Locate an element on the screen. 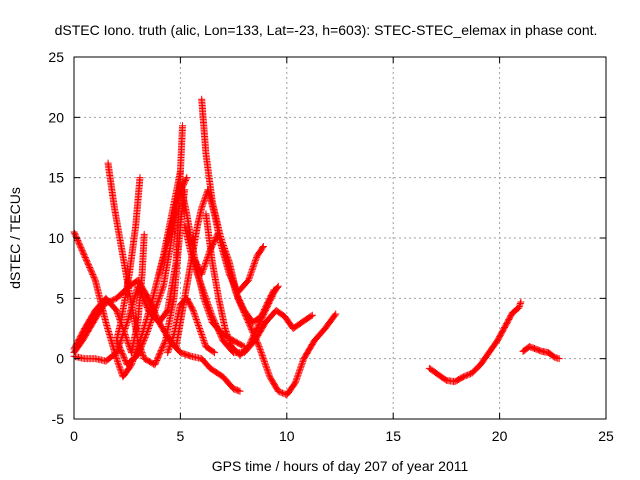 The width and height of the screenshot is (640, 480). y-tick-label: -5 is located at coordinates (58, 419).